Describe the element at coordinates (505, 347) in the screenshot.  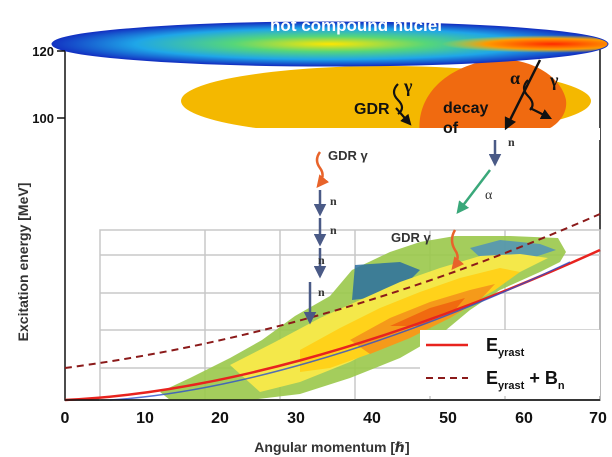
I see `legend-yrast-label: Eyrast` at that location.